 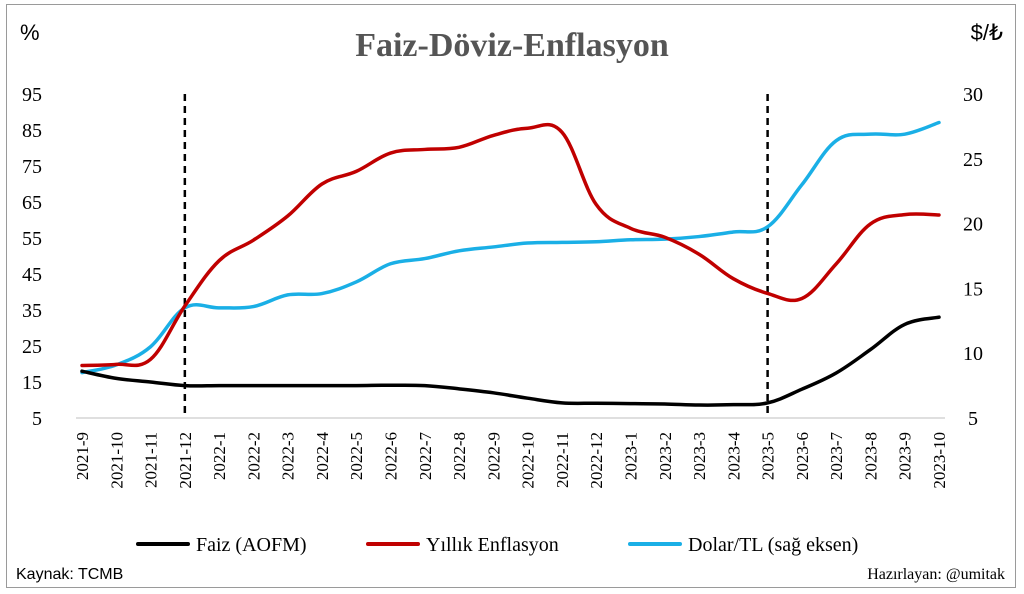 What do you see at coordinates (773, 545) in the screenshot?
I see `legend-label: Dolar/TL (sağ eksen)` at bounding box center [773, 545].